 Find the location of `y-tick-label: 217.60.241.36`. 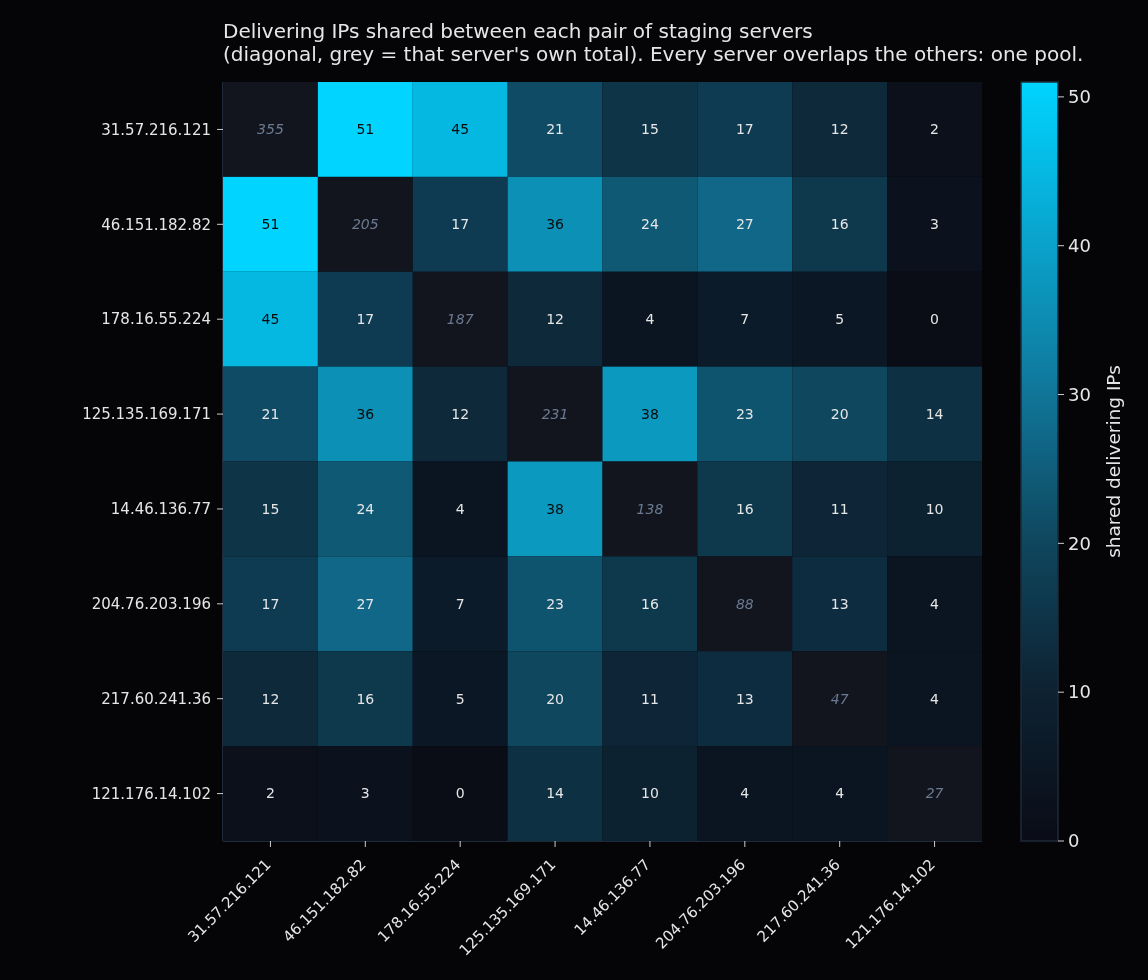

y-tick-label: 217.60.241.36 is located at coordinates (156, 698).